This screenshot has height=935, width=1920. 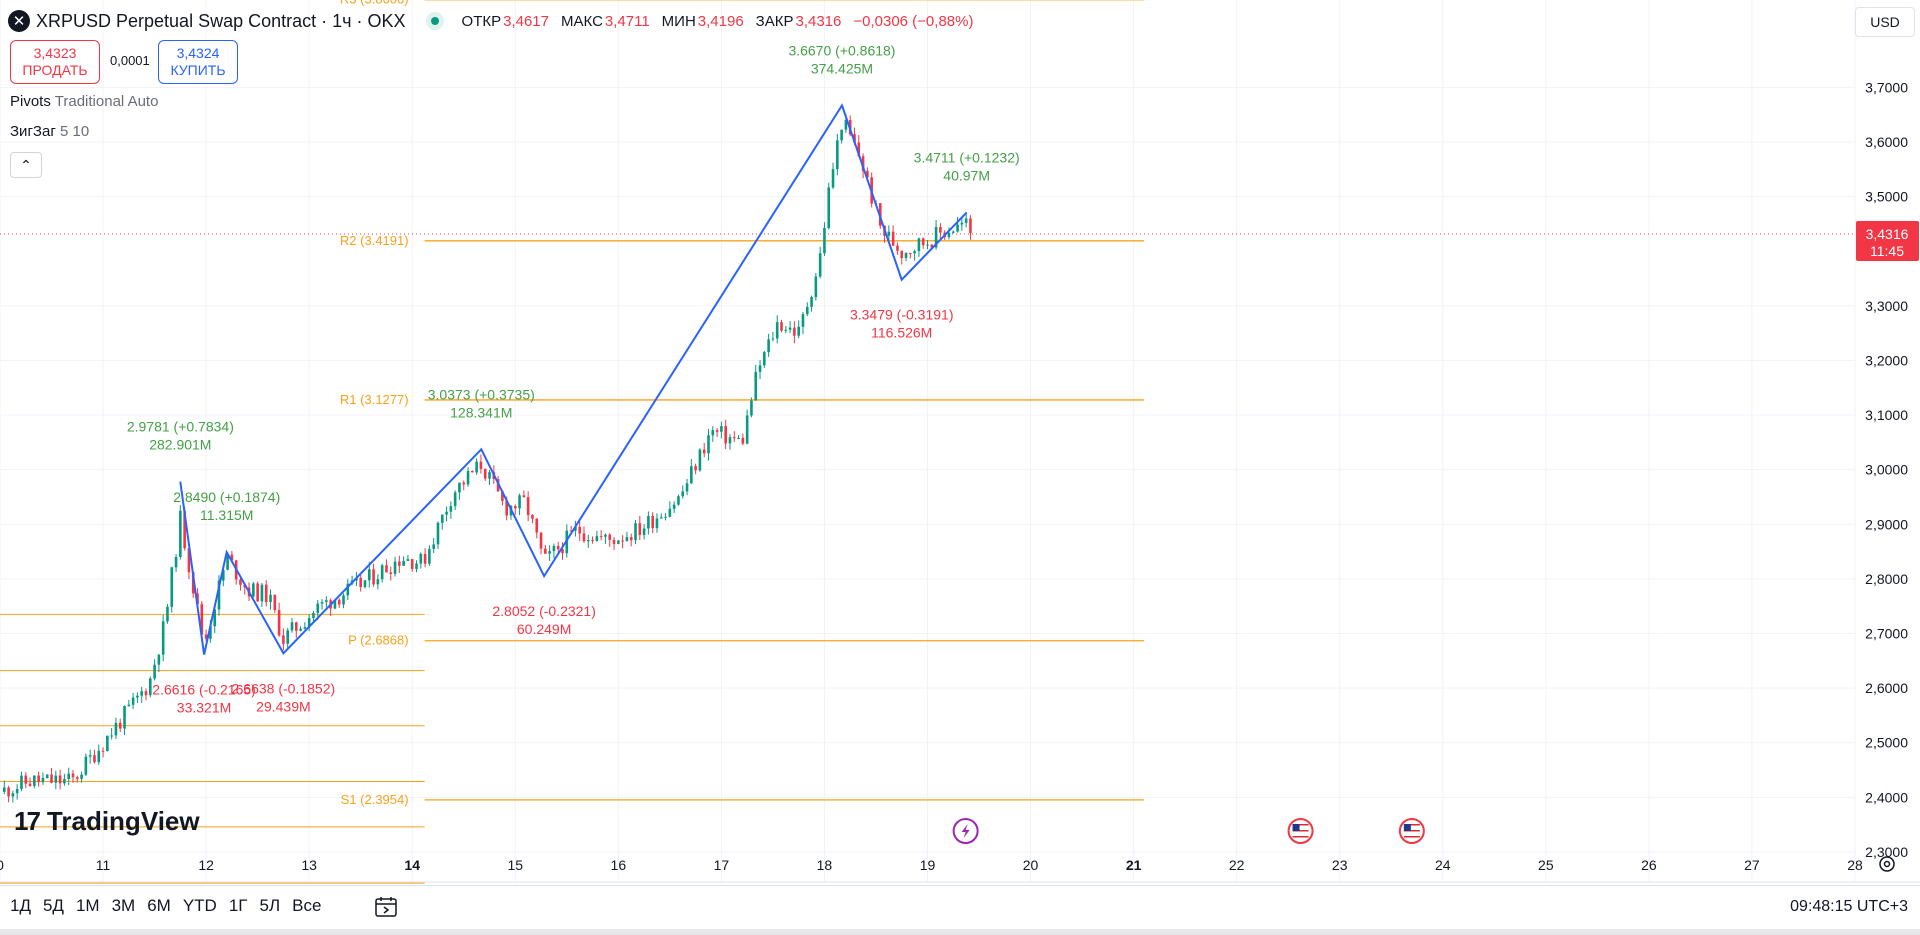 What do you see at coordinates (1849, 906) in the screenshot?
I see `clock: 09:48:15 UTC+3` at bounding box center [1849, 906].